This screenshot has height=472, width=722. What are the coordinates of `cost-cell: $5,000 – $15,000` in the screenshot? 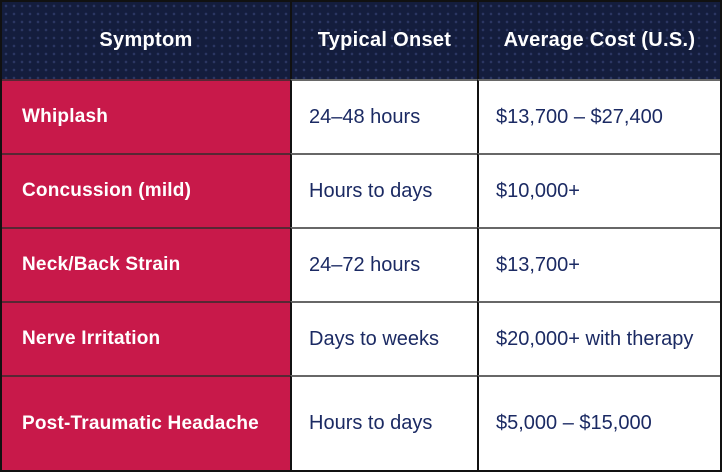 It's located at (598, 422).